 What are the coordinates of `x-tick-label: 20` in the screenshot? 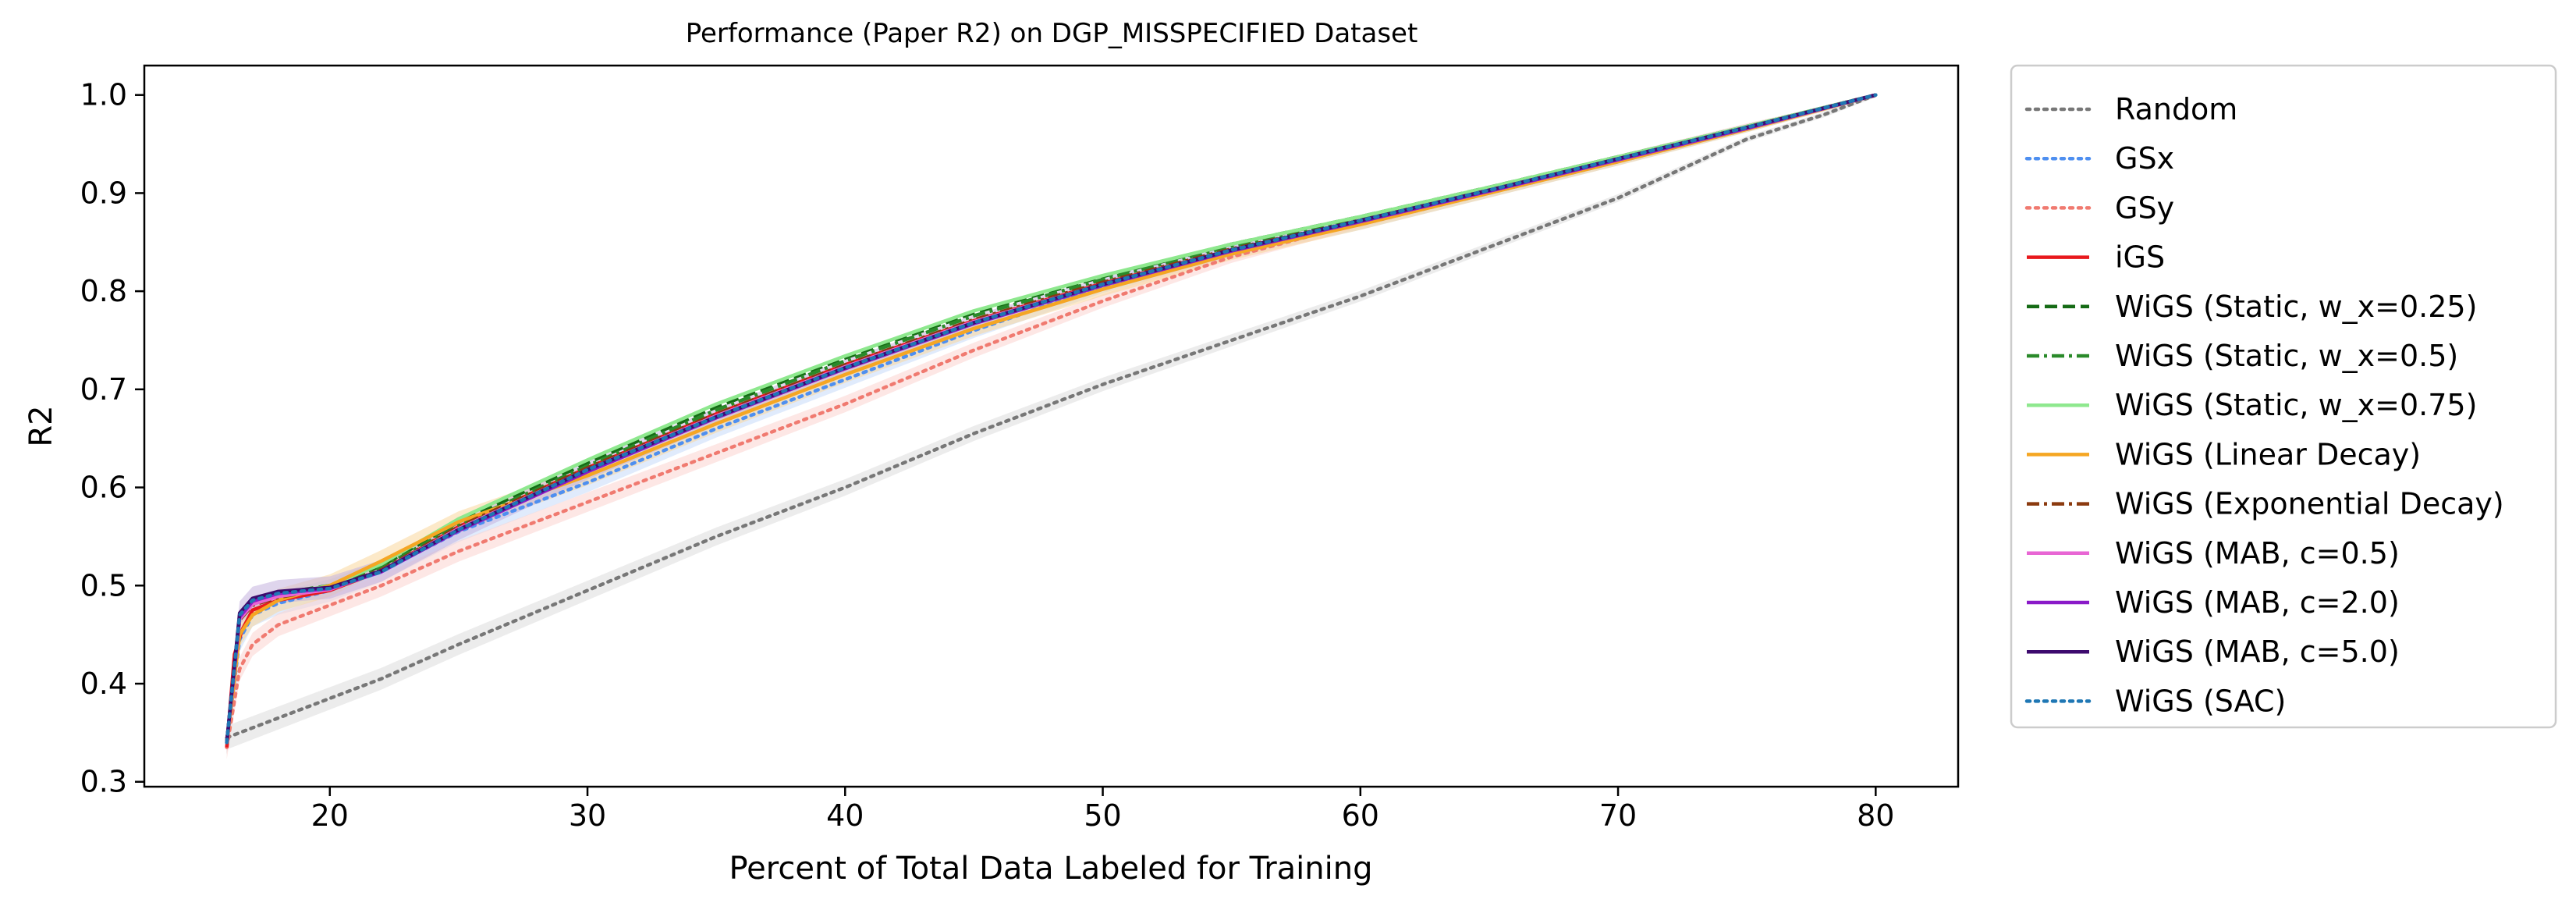 It's located at (330, 815).